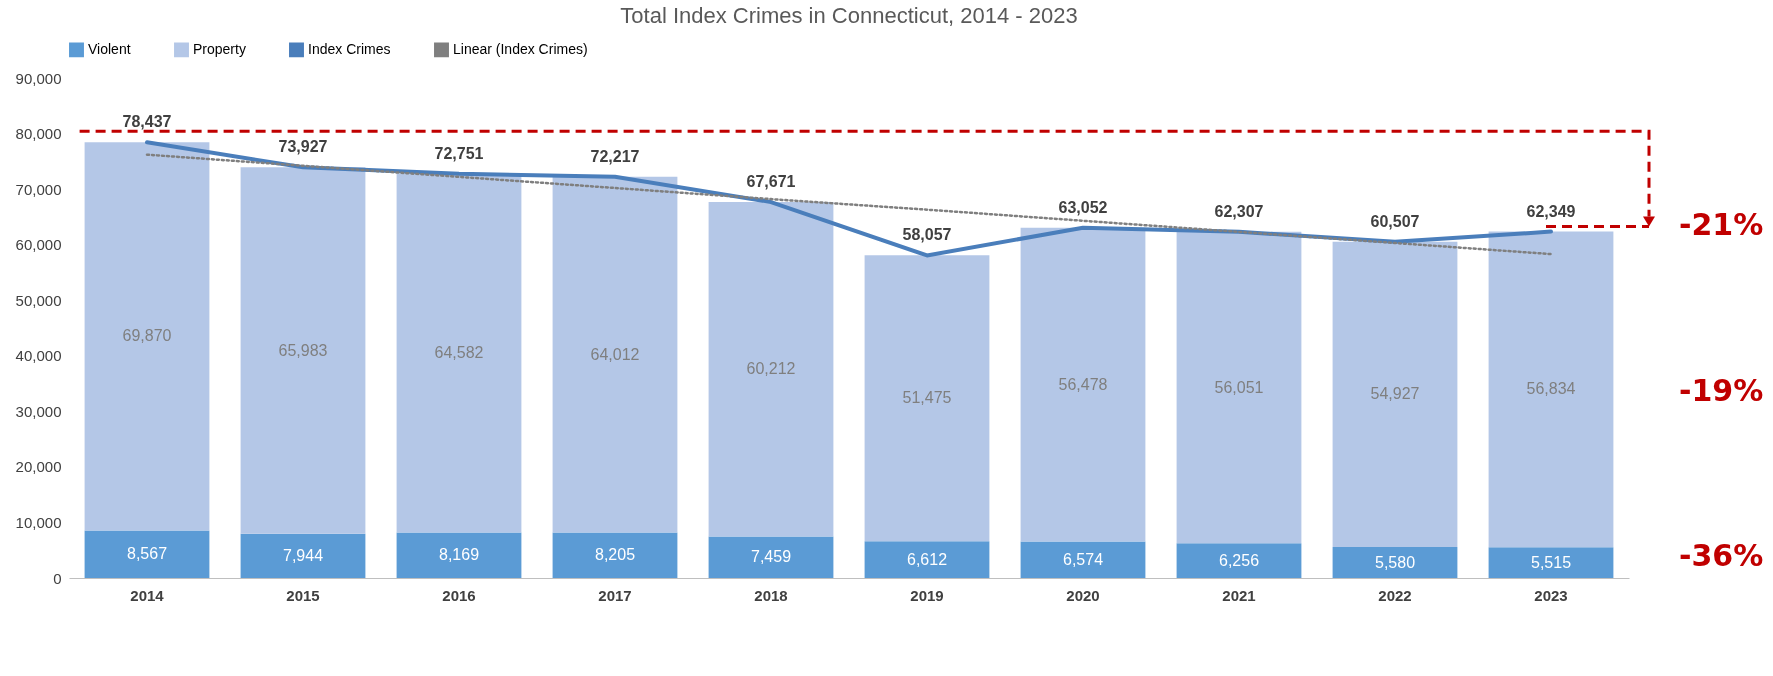  I want to click on data-label: 54,927, so click(1395, 394).